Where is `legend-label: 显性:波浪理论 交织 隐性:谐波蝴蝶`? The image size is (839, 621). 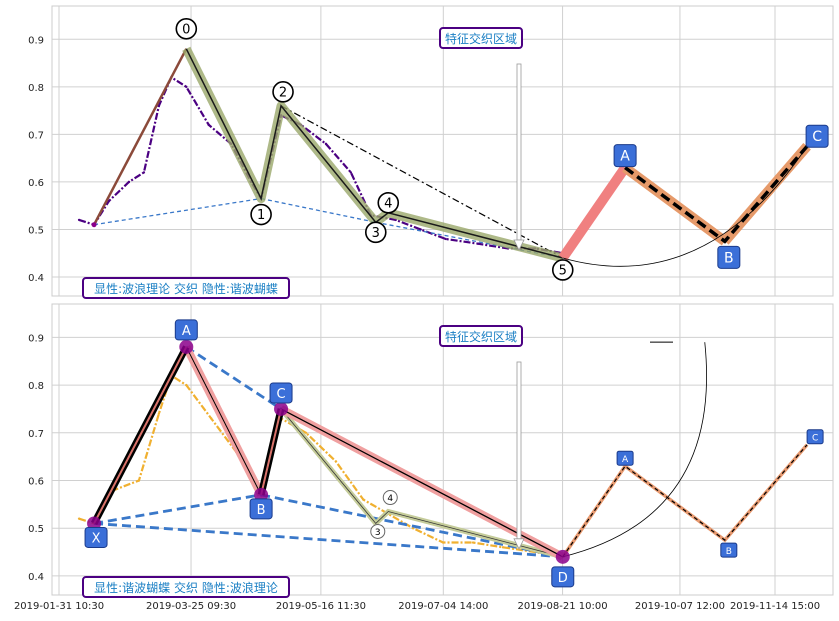
legend-label: 显性:波浪理论 交织 隐性:谐波蝴蝶 is located at coordinates (186, 288).